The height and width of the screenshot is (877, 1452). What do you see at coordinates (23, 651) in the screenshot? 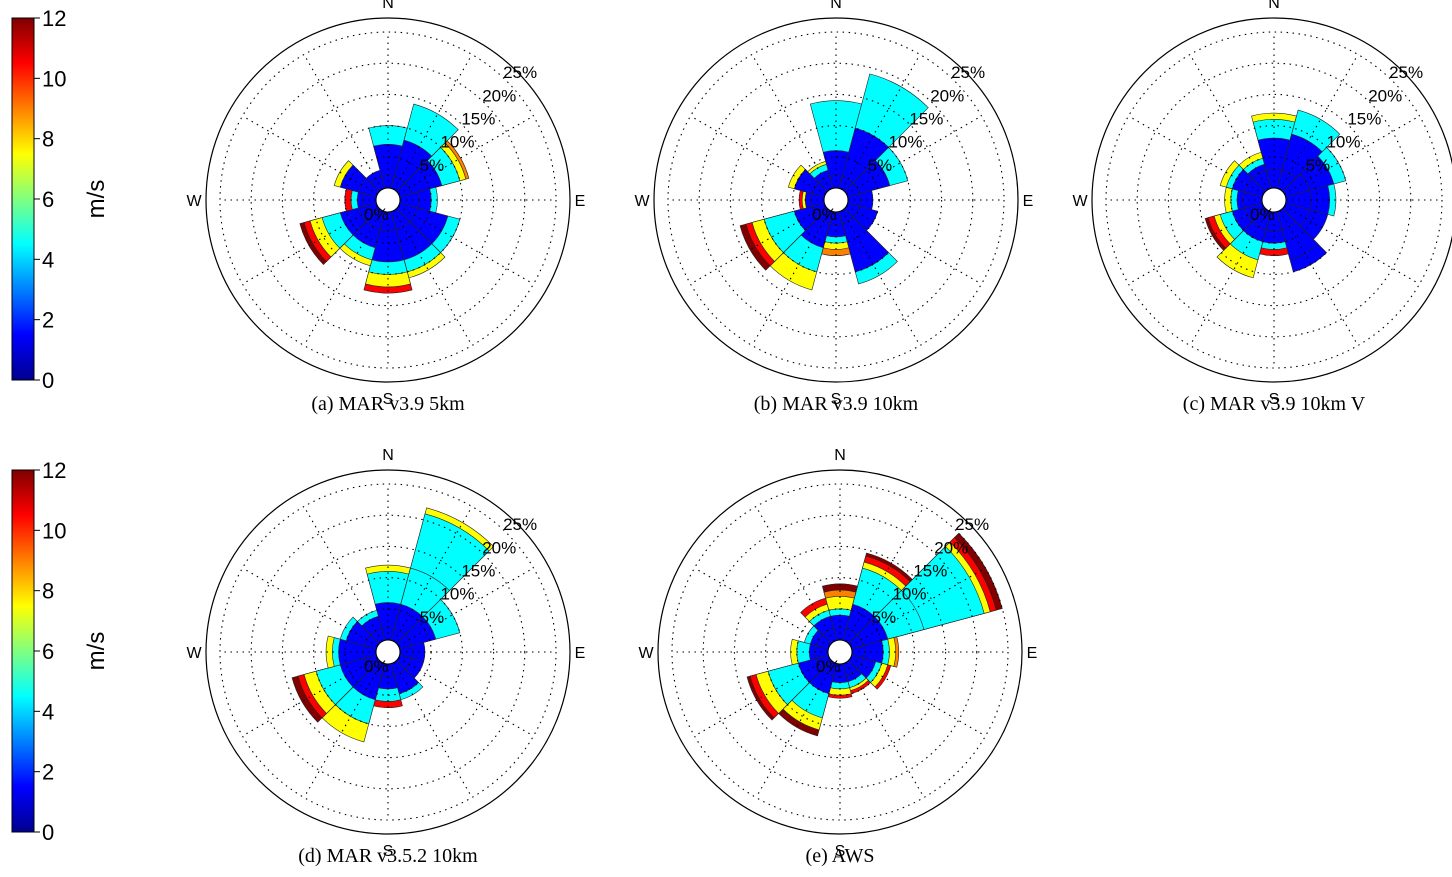
I see `colorbar-scale` at bounding box center [23, 651].